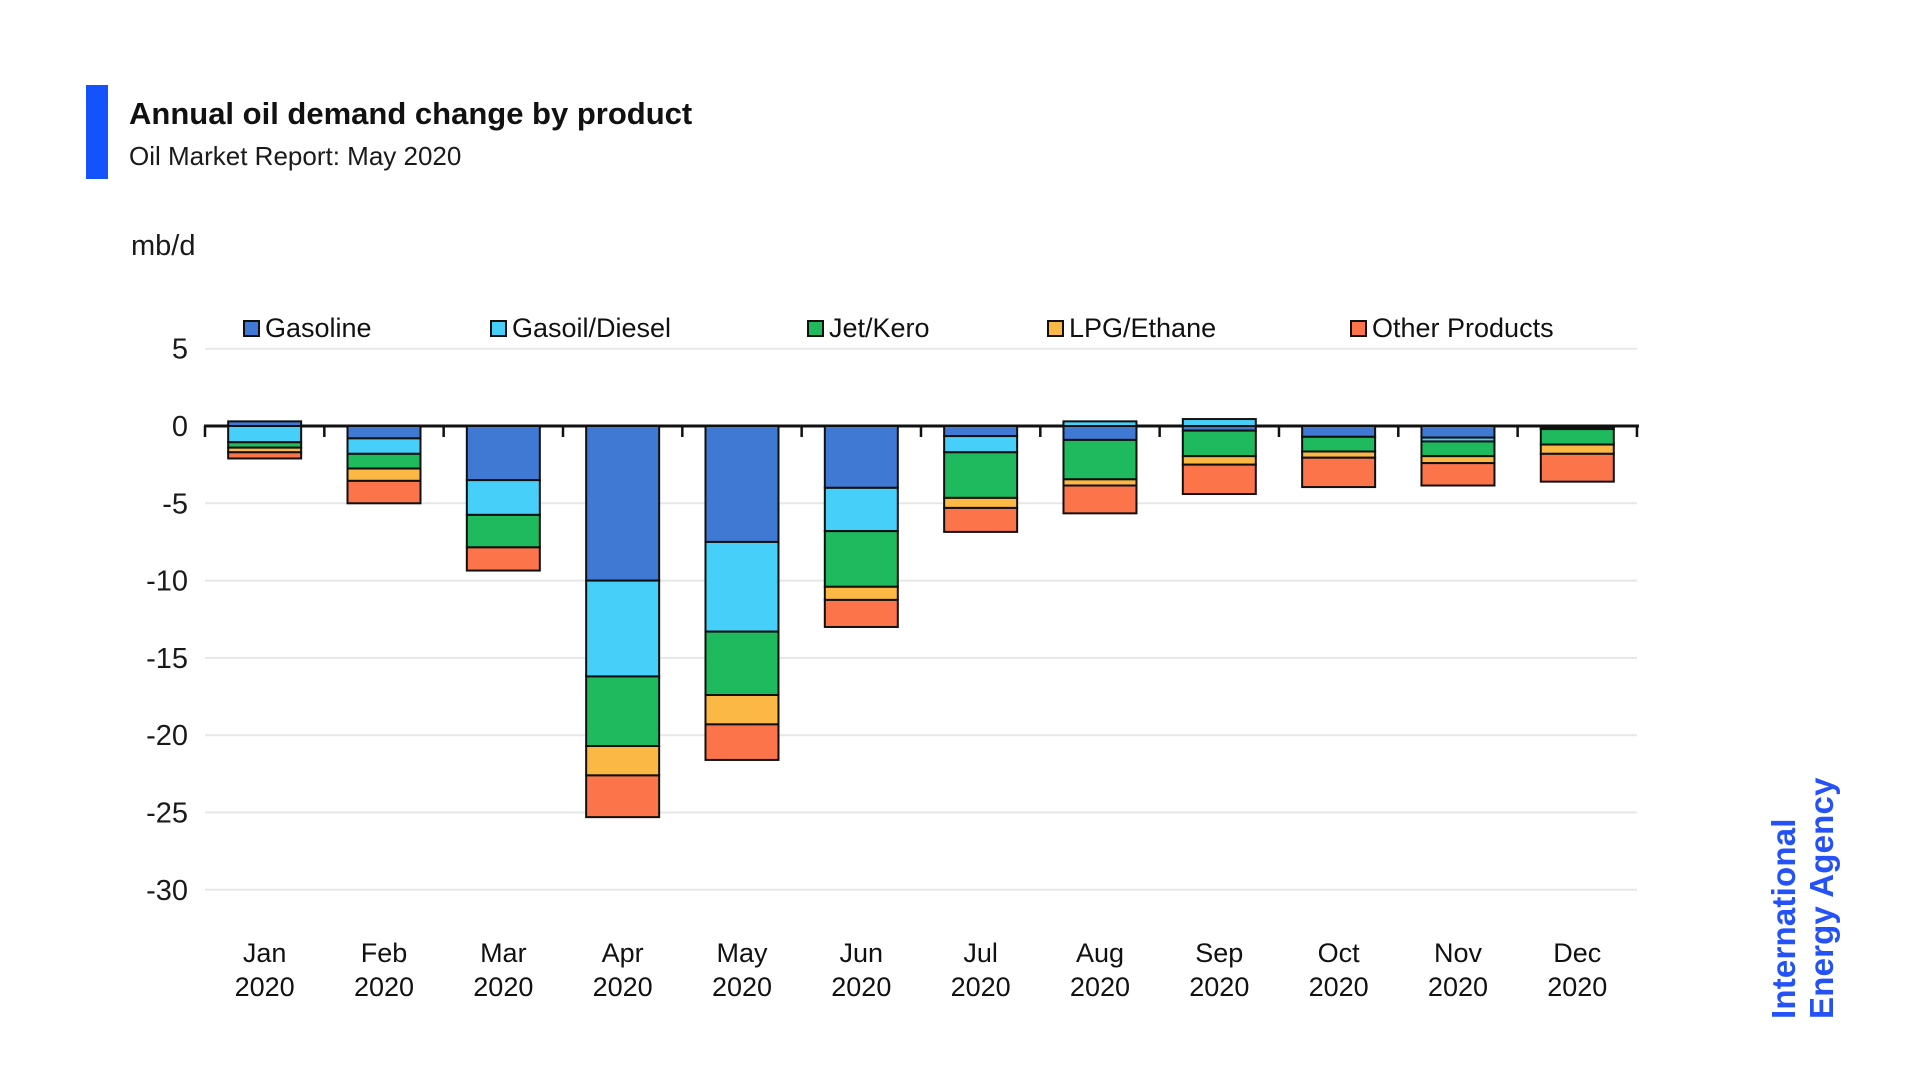  I want to click on x-axis-month-label: Oct, so click(1339, 953).